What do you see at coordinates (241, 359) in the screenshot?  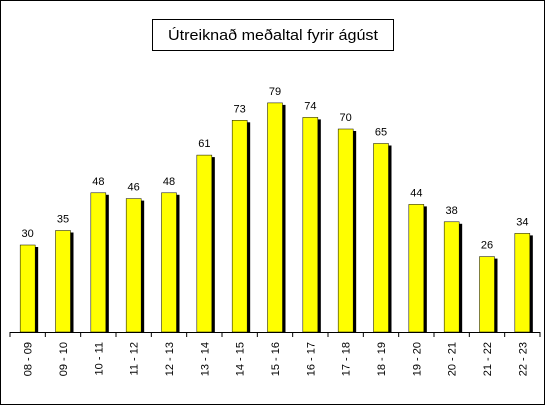 I see `x-tick-label: 14 - 15` at bounding box center [241, 359].